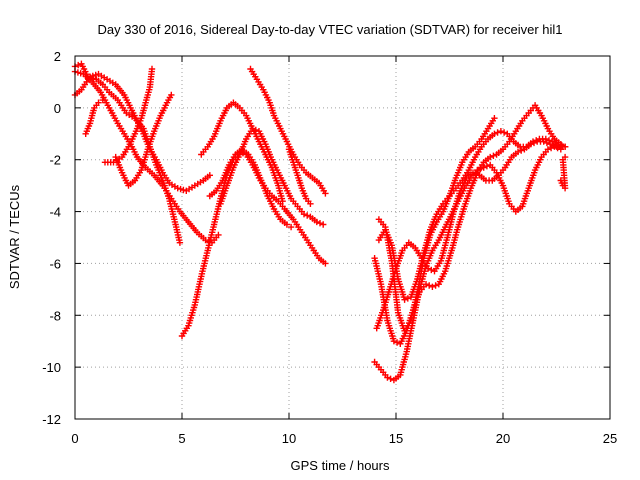  What do you see at coordinates (74, 438) in the screenshot?
I see `x-tick-label: 0` at bounding box center [74, 438].